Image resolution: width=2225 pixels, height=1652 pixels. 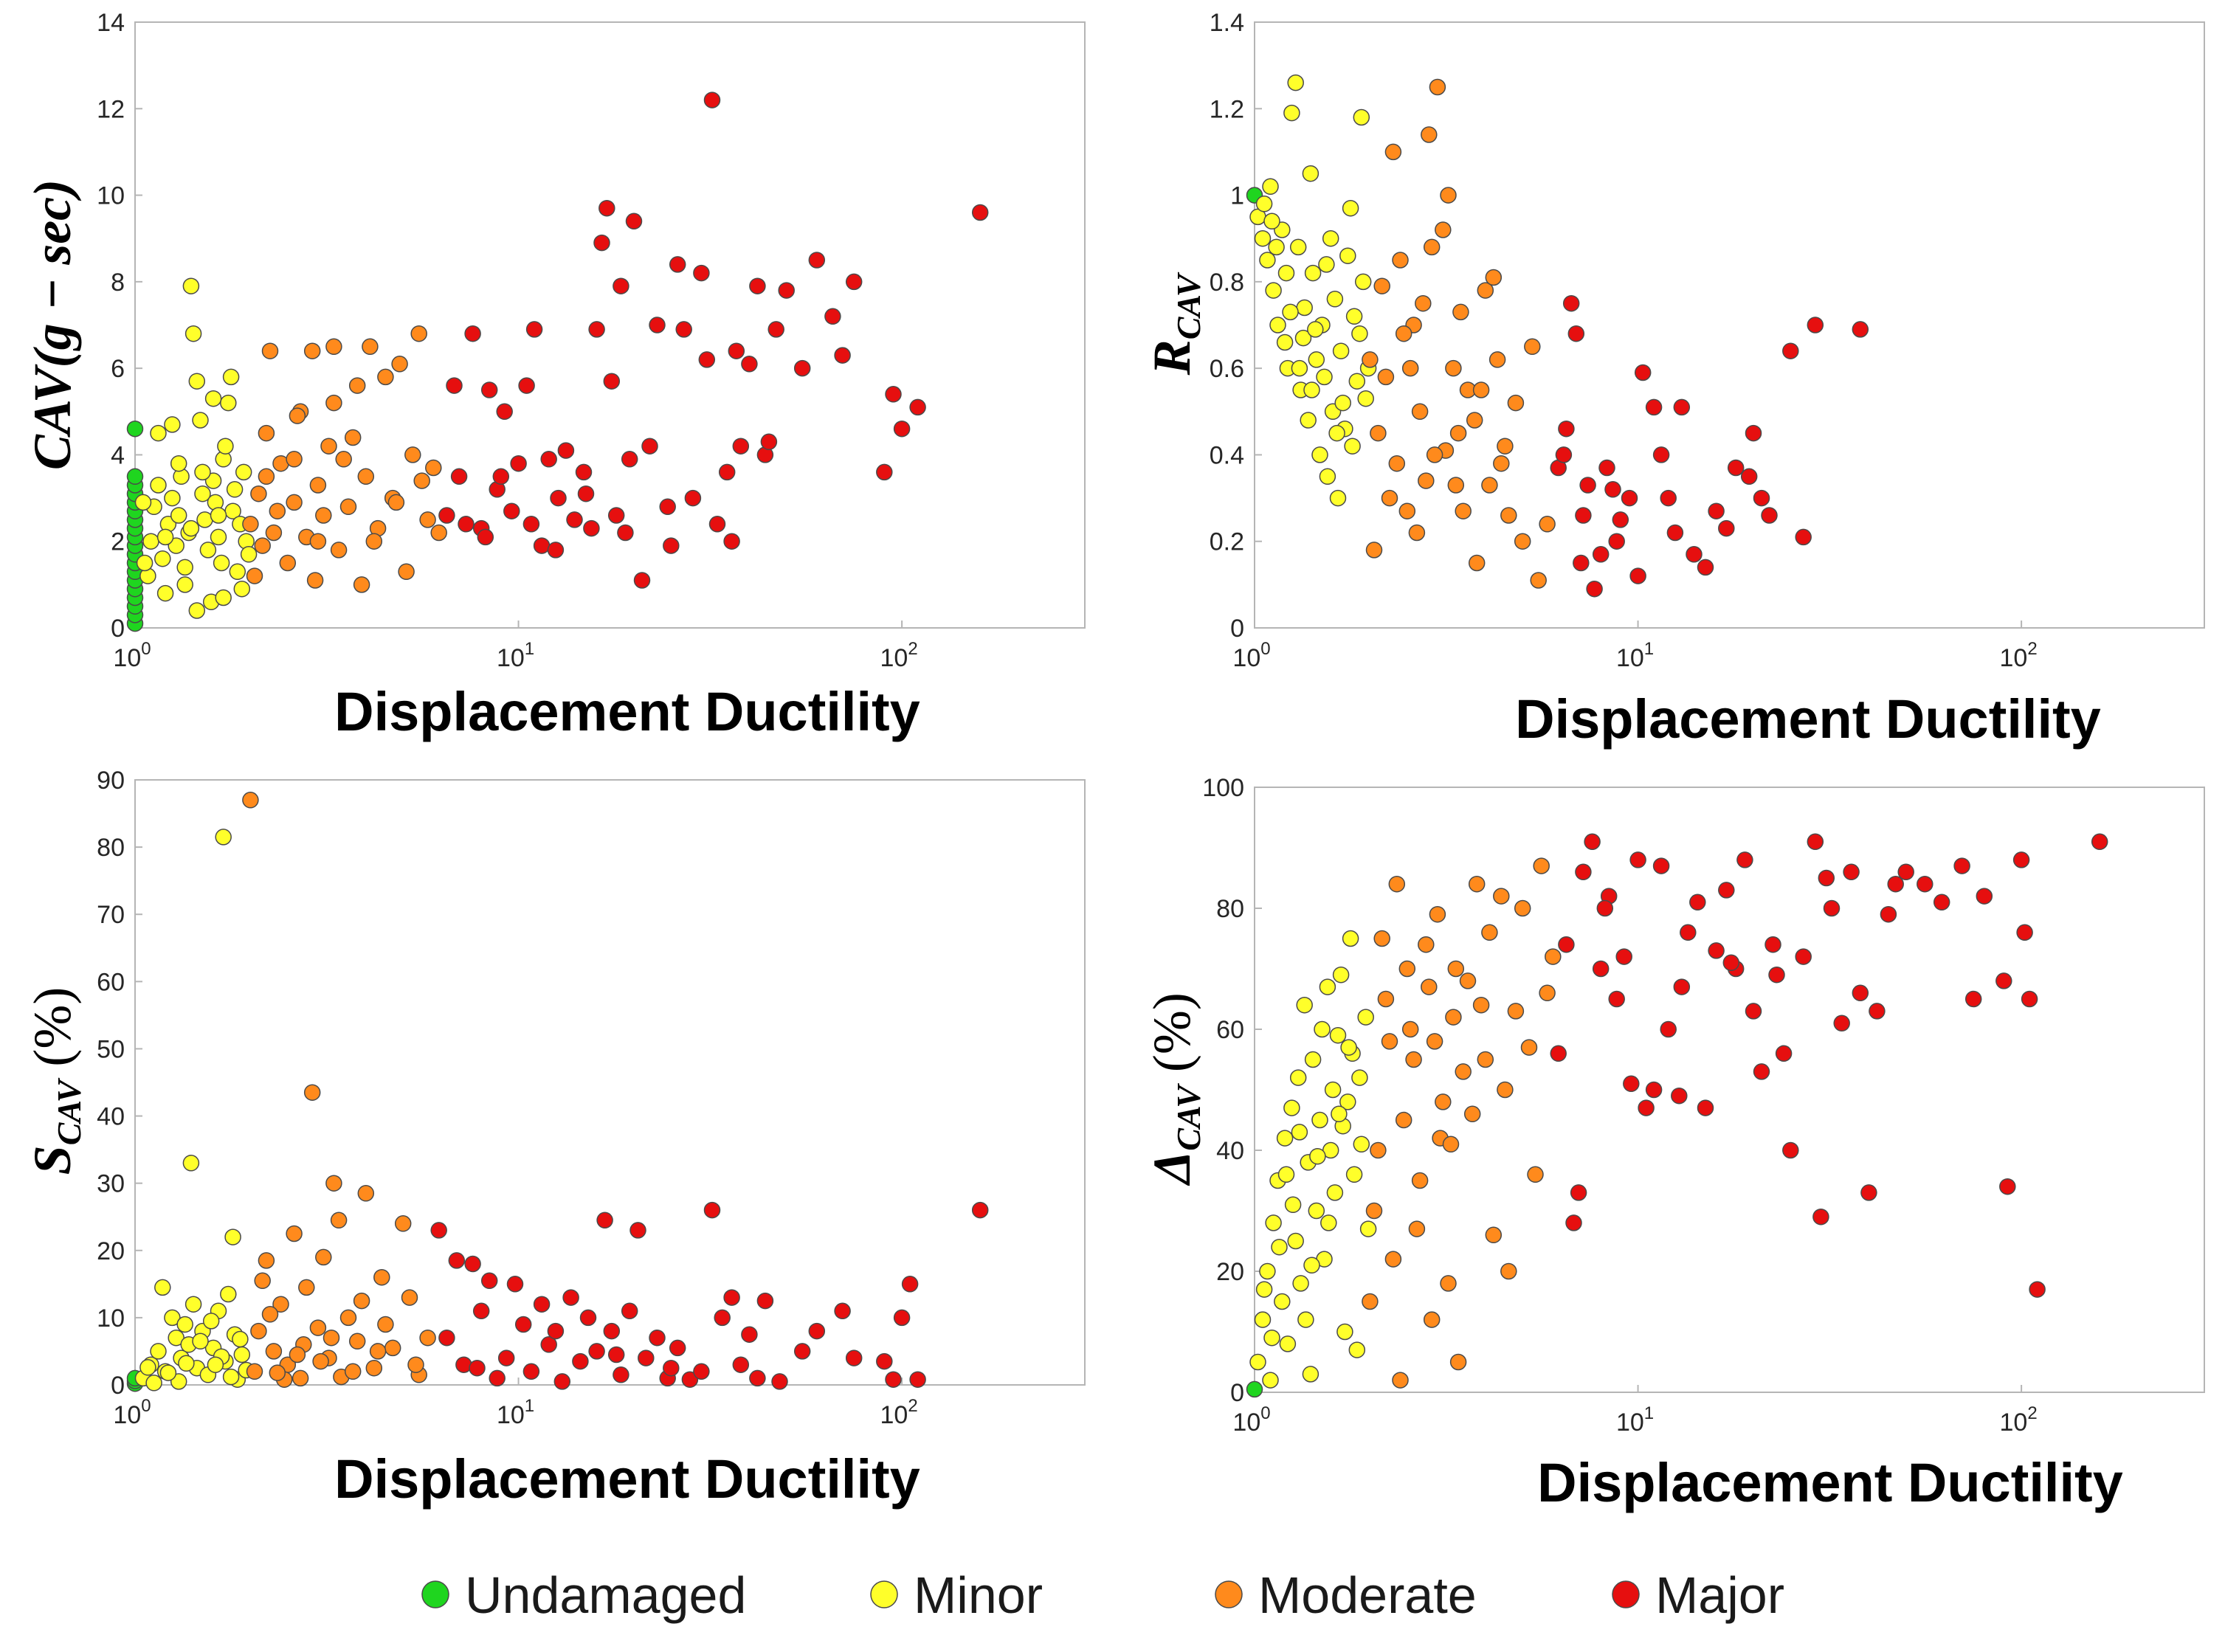 I want to click on legend-marker-moderate, so click(x=1229, y=1594).